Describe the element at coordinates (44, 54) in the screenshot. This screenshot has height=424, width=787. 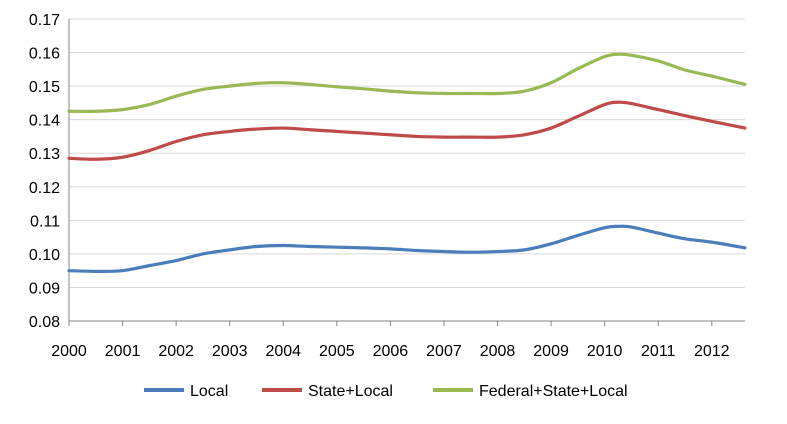
I see `y-tick-label: 0.16` at that location.